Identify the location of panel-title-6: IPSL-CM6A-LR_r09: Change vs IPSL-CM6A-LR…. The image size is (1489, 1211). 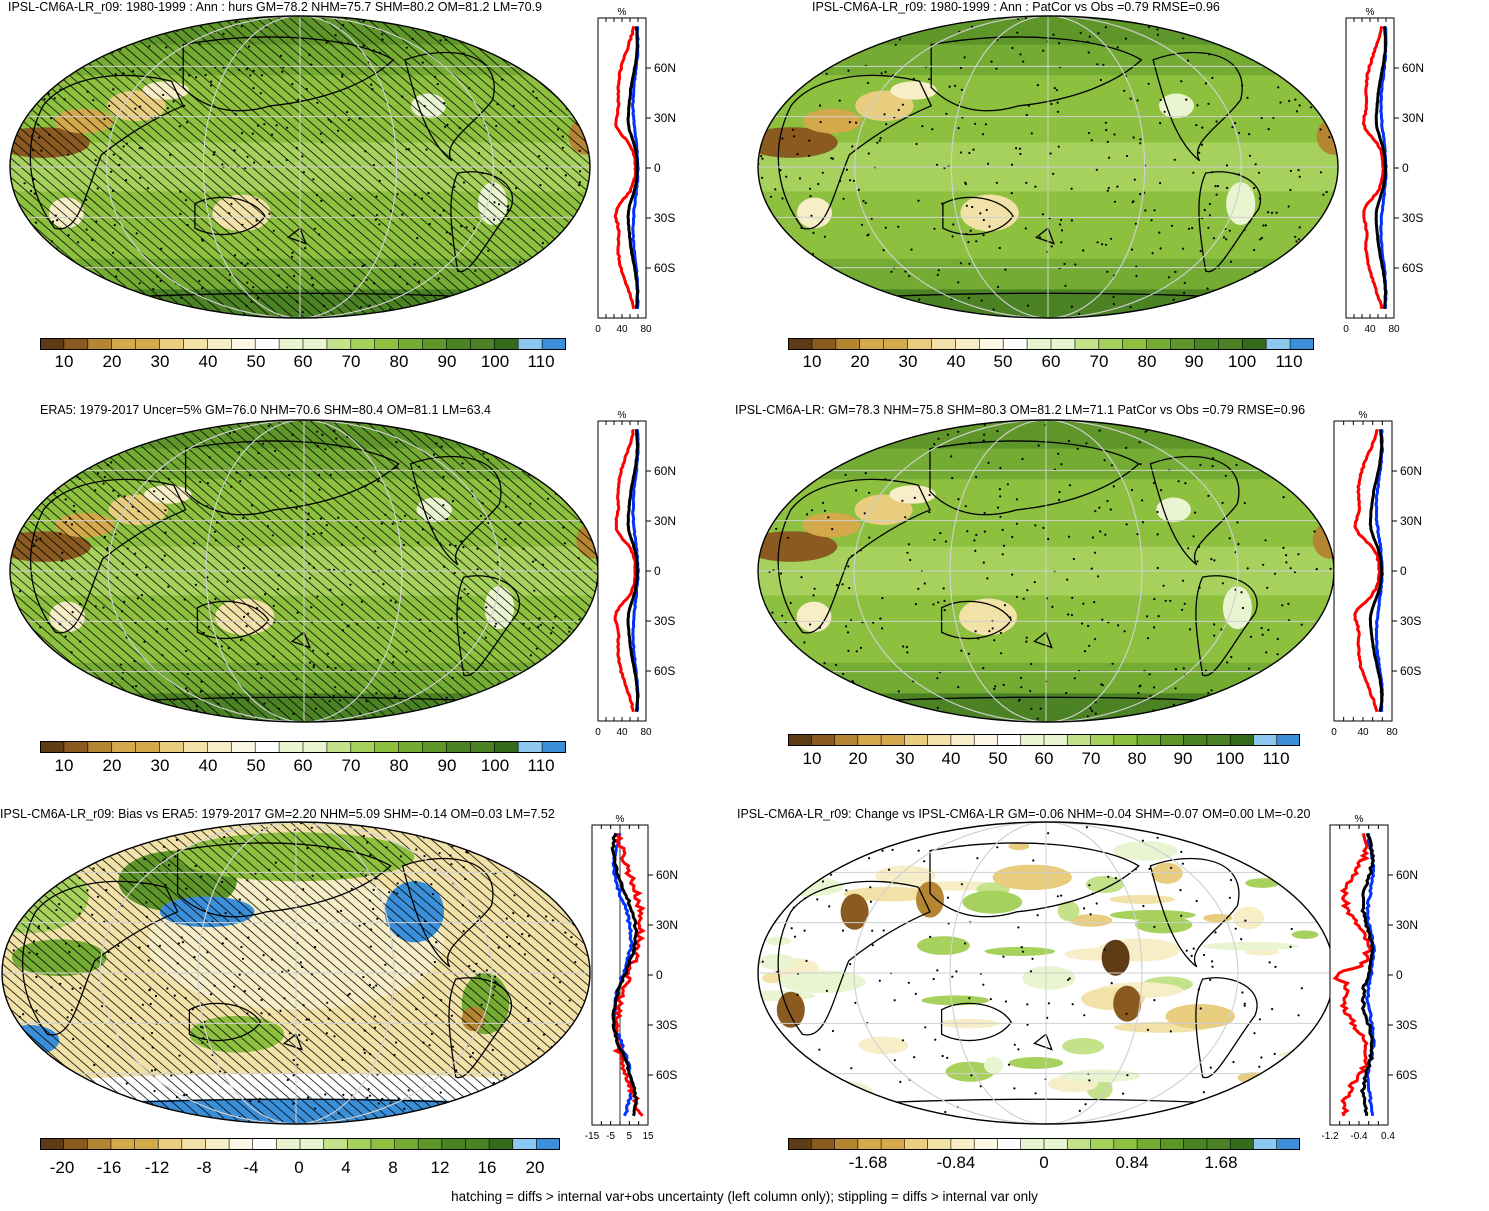
(1024, 814).